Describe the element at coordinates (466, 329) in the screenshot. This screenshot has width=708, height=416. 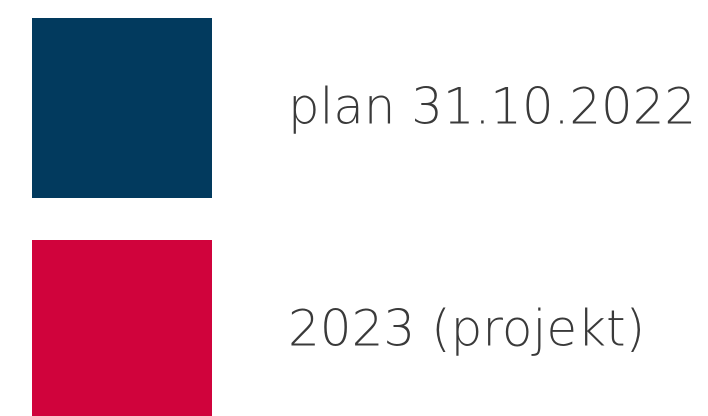
I see `legend-label: 2023 (projekt)` at that location.